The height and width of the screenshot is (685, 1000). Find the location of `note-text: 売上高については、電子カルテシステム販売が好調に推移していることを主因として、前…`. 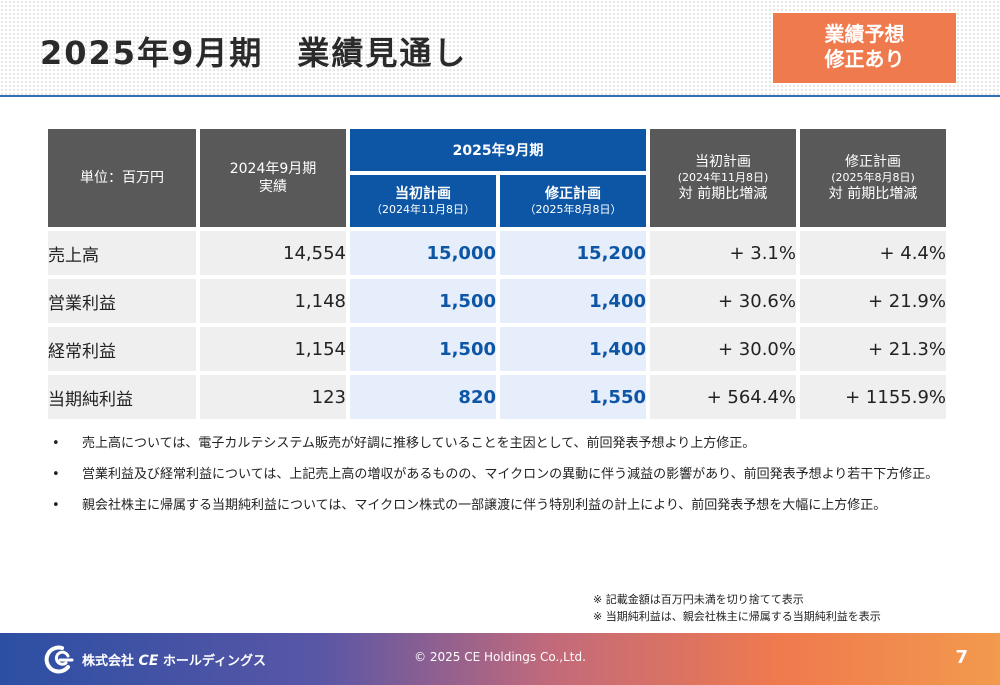

note-text: 売上高については、電子カルテシステム販売が好調に推移していることを主因として、前… is located at coordinates (419, 443).